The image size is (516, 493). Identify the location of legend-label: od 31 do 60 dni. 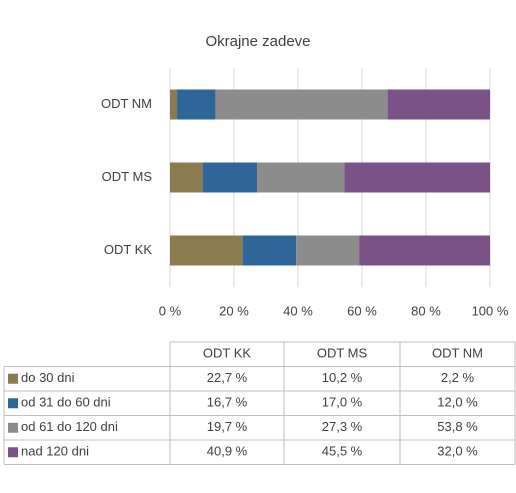
(66, 402).